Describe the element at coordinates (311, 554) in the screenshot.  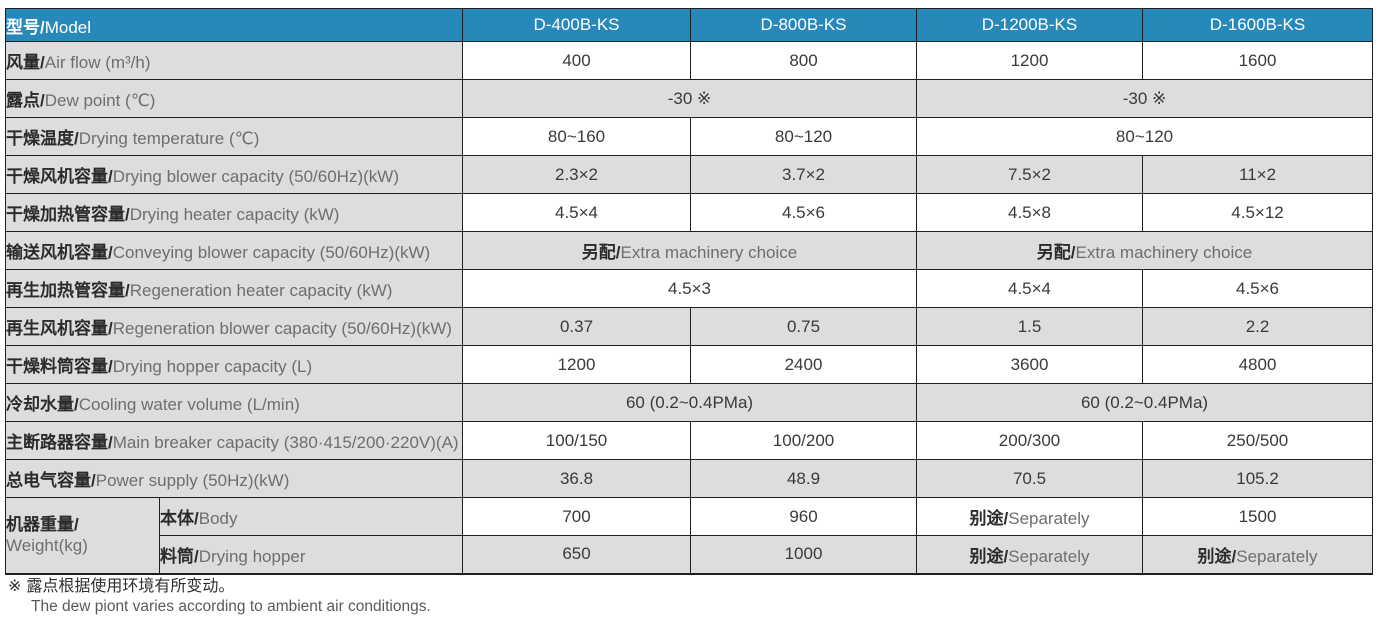
I see `weight-sub-label: 料筒/Drying hopper` at that location.